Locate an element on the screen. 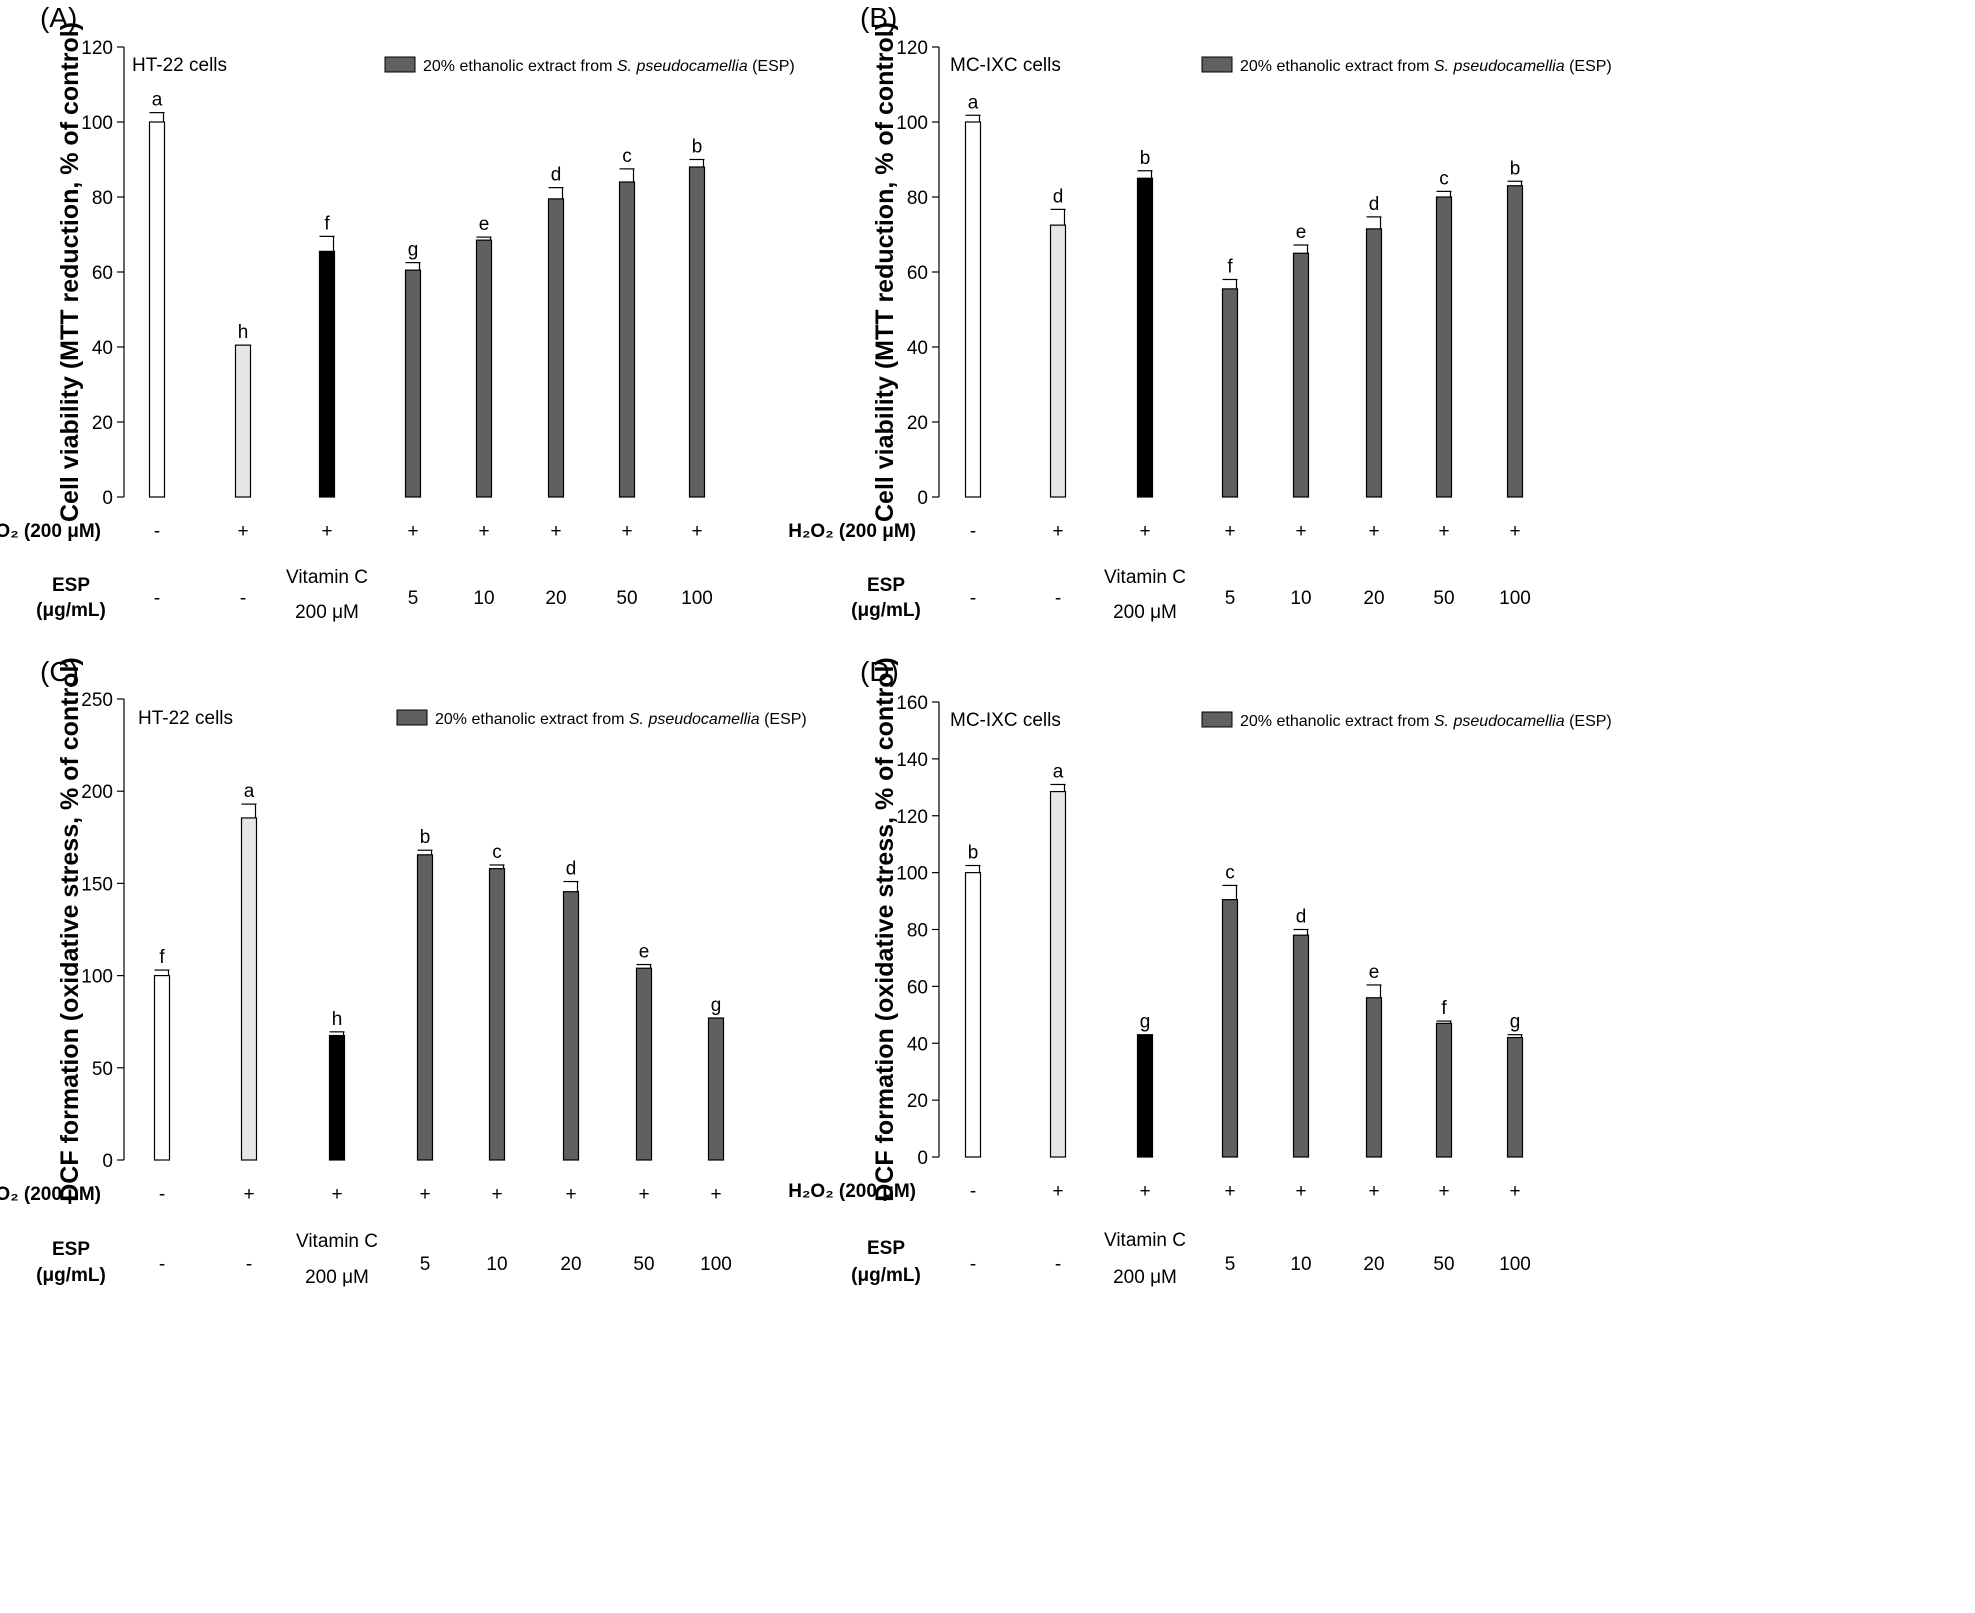 The height and width of the screenshot is (1613, 1975). esp-value: 10 is located at coordinates (483, 598).